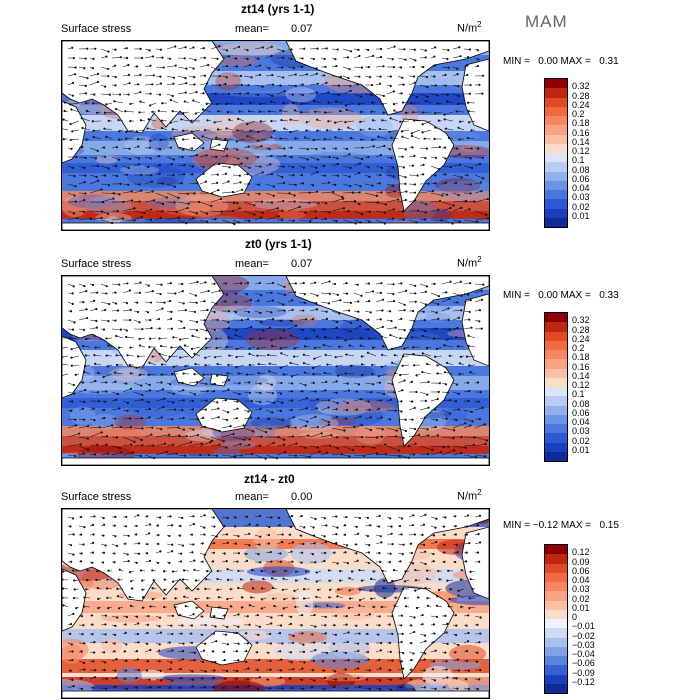 This screenshot has height=700, width=700. What do you see at coordinates (252, 497) in the screenshot?
I see `panel-3-mean-label: mean=` at bounding box center [252, 497].